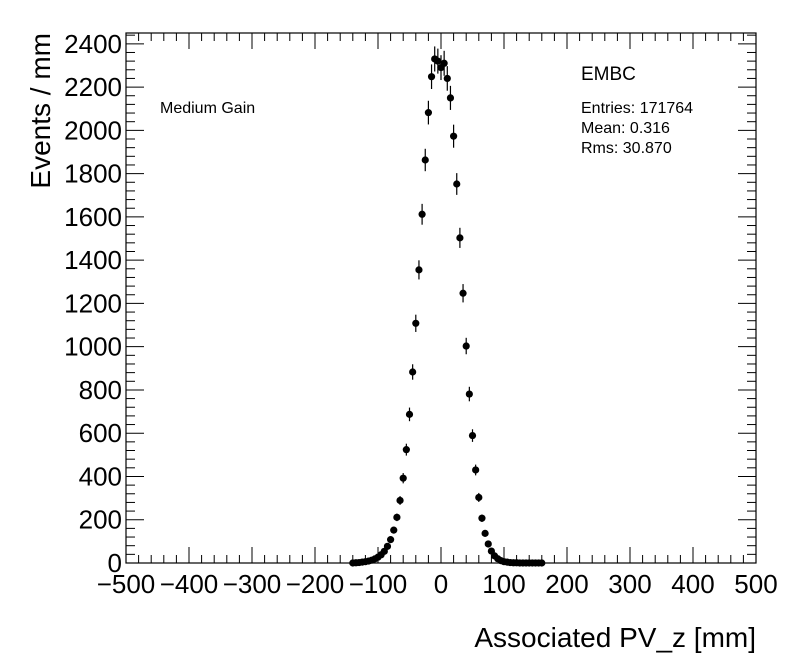  Describe the element at coordinates (625, 128) in the screenshot. I see `mean-stat: Mean: 0.316` at that location.